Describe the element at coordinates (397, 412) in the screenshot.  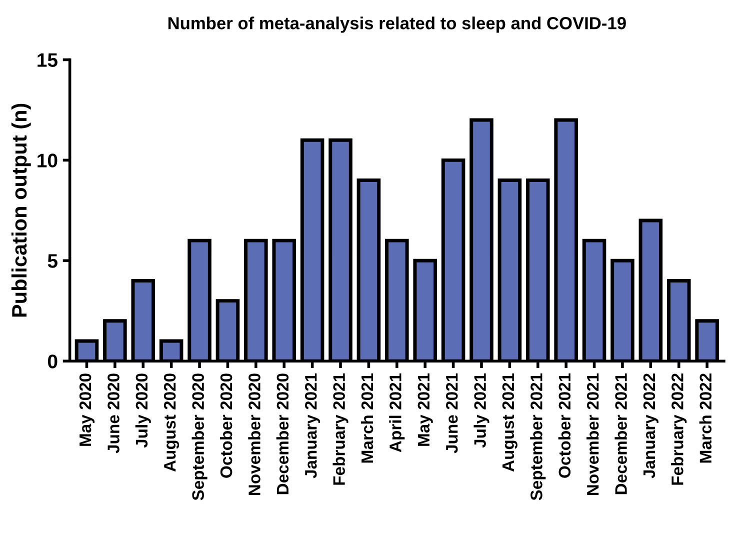
I see `x-tick-label: April 2021` at that location.